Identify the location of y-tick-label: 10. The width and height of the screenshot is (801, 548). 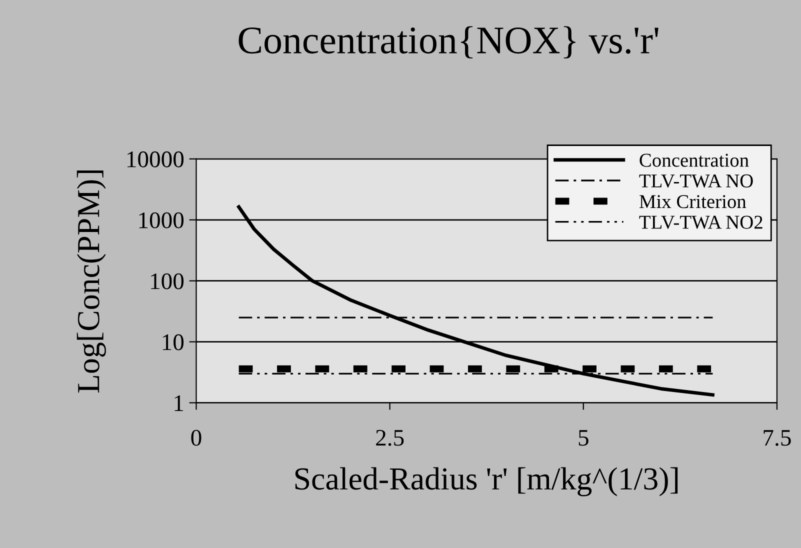
(173, 342).